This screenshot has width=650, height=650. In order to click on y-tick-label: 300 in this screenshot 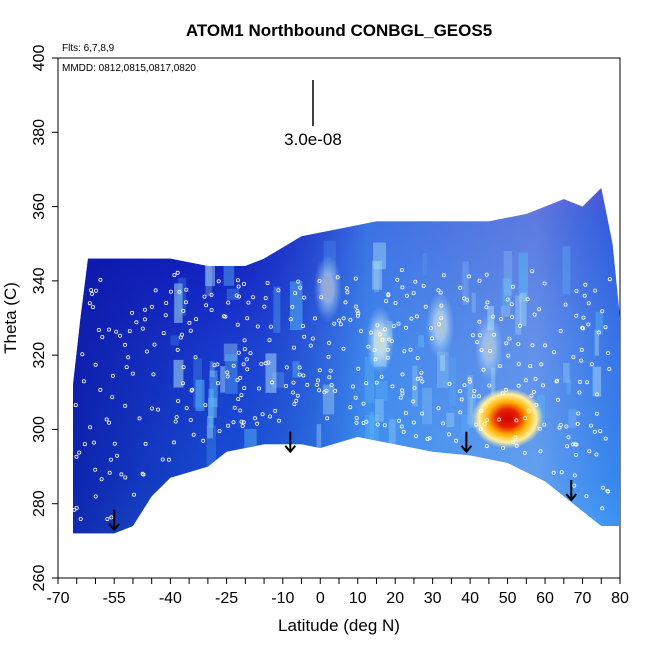, I will do `click(39, 429)`.